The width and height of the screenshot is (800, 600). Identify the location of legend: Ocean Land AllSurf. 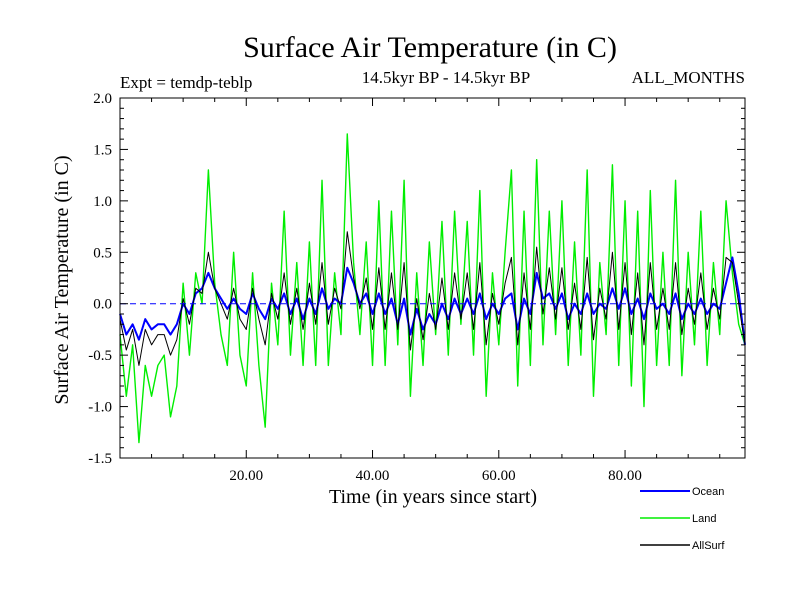
(682, 519).